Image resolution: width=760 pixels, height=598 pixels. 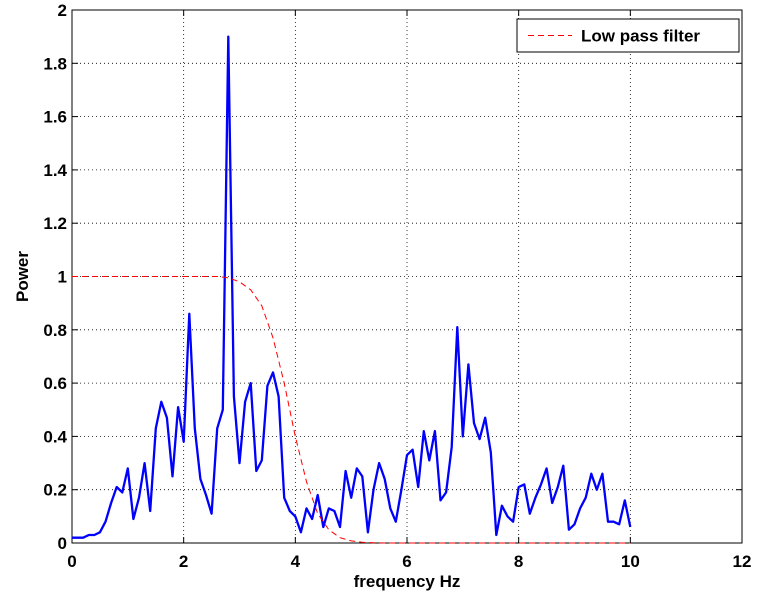 I want to click on y-tick-label: 0.2, so click(x=55, y=490).